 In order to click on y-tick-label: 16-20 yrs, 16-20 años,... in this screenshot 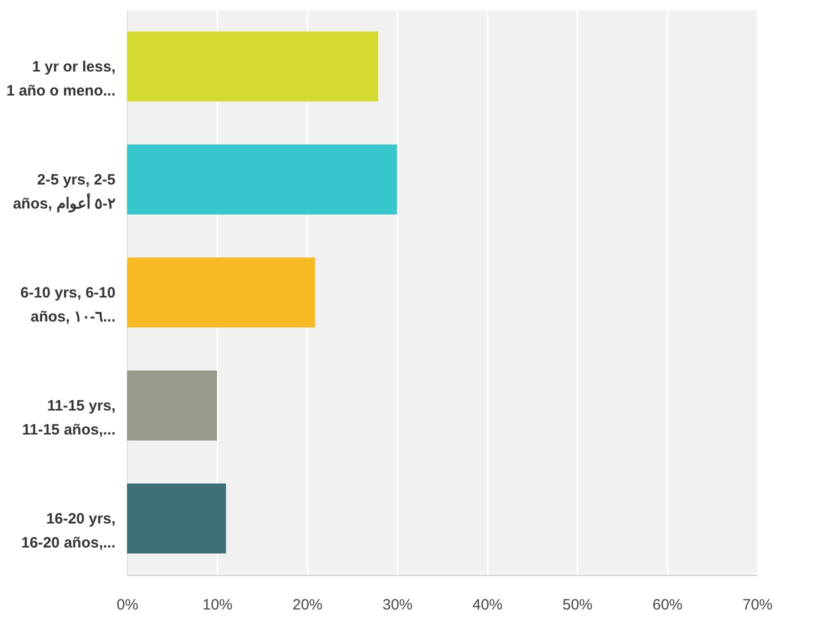, I will do `click(68, 531)`.